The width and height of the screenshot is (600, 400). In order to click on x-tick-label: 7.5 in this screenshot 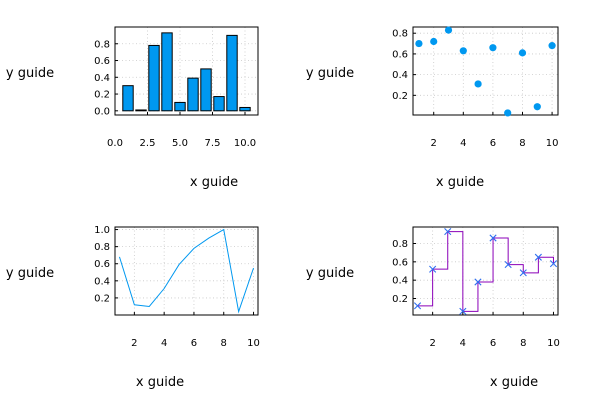, I will do `click(213, 143)`.